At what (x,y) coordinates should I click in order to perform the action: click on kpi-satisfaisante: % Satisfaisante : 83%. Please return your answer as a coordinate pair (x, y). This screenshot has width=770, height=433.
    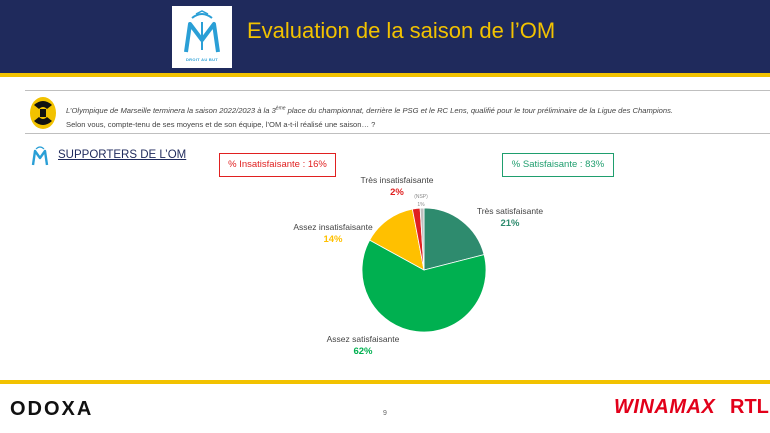
    Looking at the image, I should click on (558, 165).